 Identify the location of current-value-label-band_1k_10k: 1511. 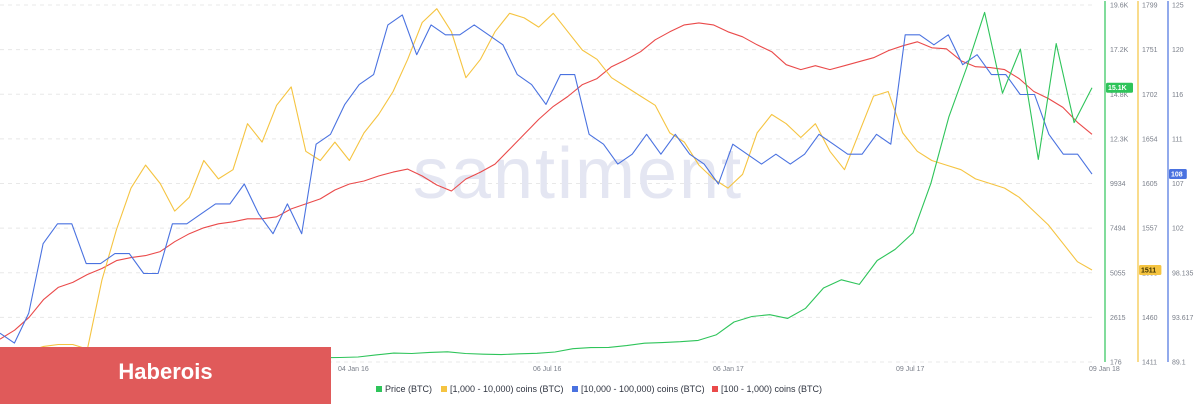
(1148, 270).